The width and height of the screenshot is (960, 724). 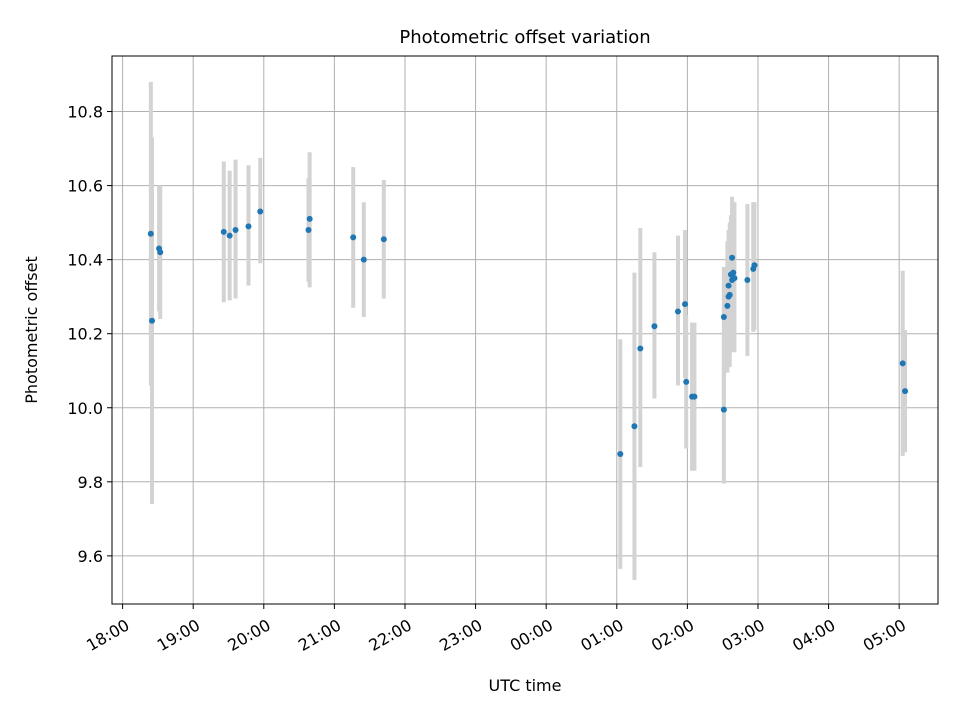 I want to click on y-tick-label: 10.8, so click(x=85, y=112).